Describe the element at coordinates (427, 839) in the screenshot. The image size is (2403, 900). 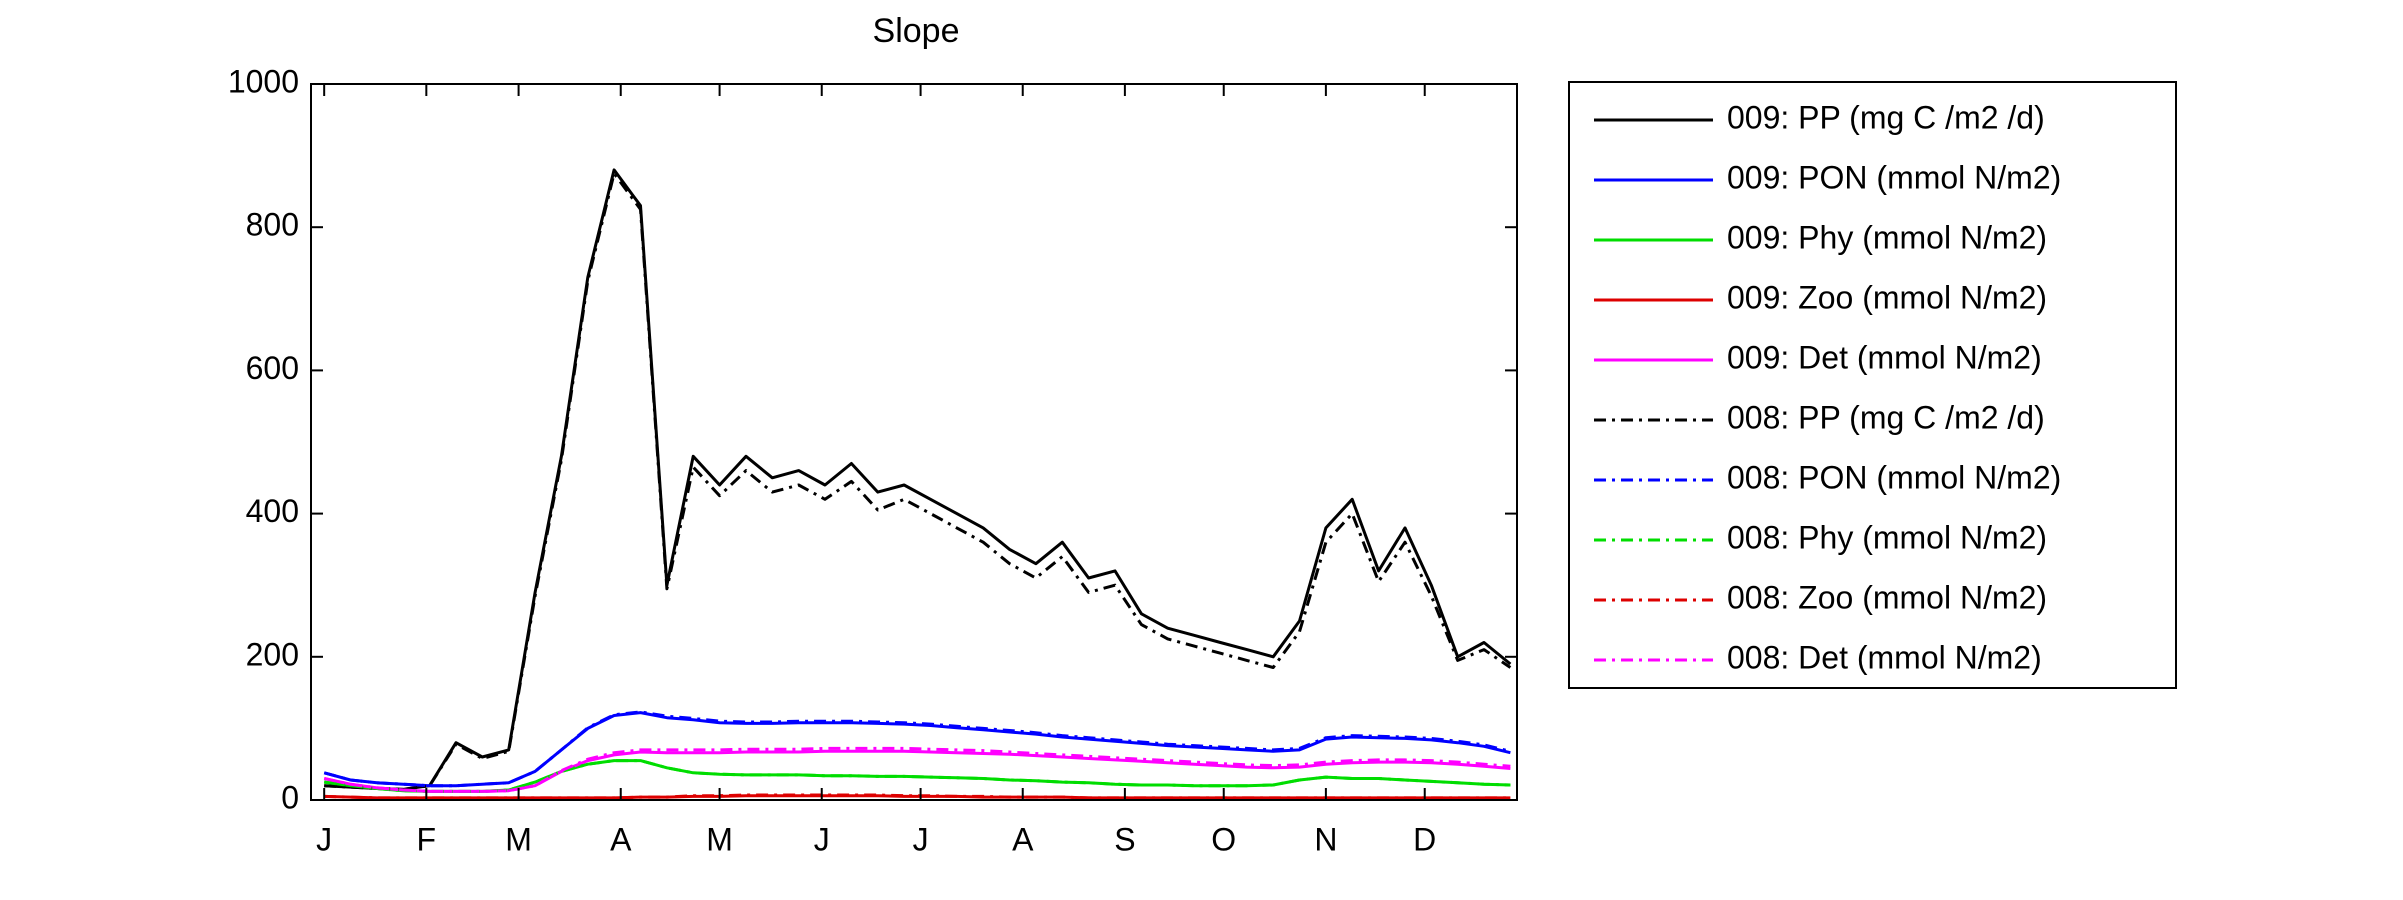
I see `x-tick-label: F` at that location.